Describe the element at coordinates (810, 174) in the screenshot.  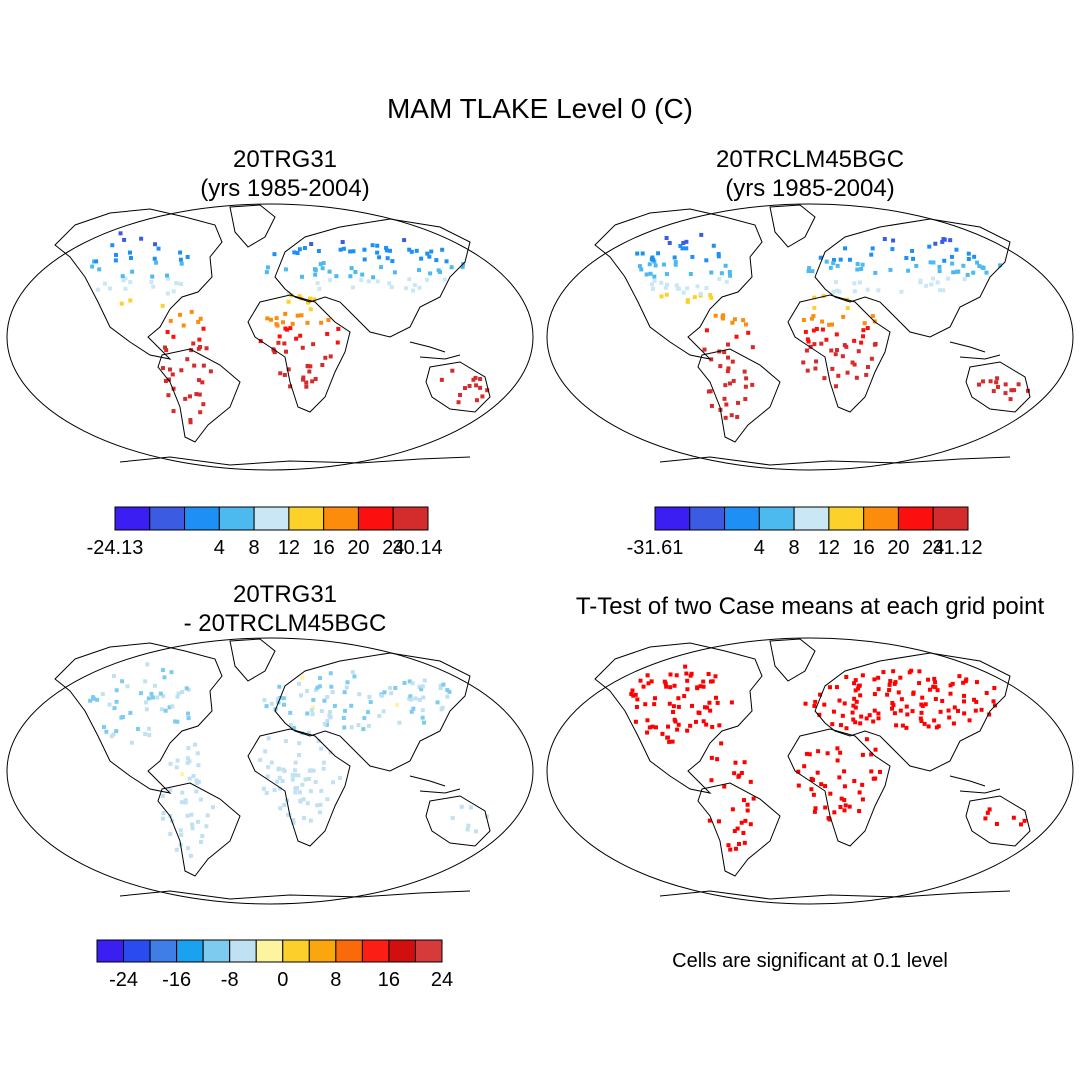
I see `panel-2-title: 20TRCLM45BGC (yrs 1985-2004)` at that location.